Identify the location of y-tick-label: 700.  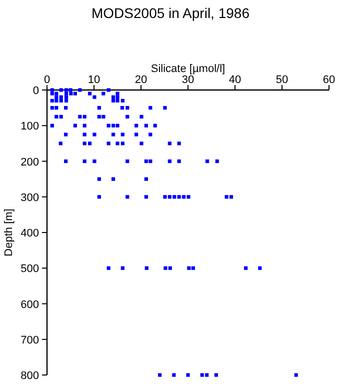
(29, 340).